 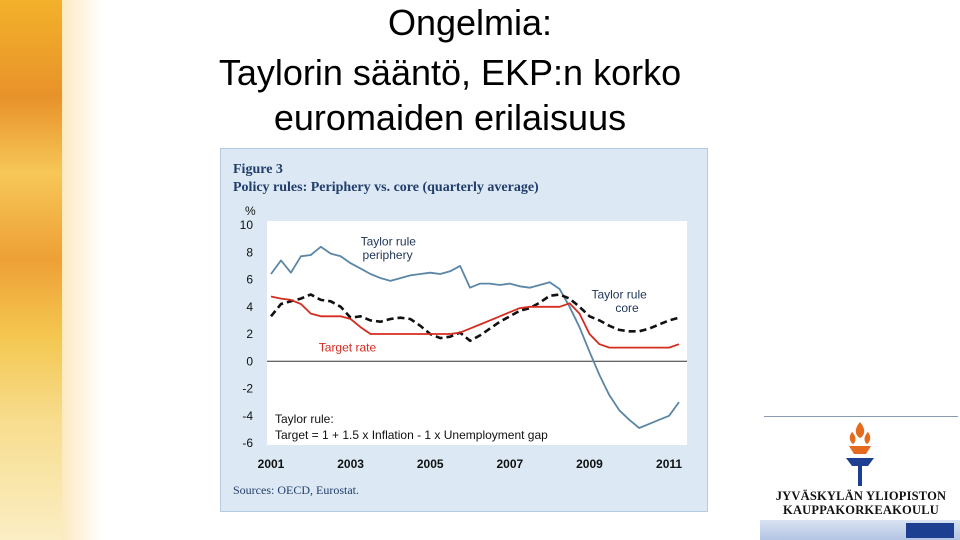 I want to click on logo-name-line1: JYVÄSKYLÄN YLIOPISTON, so click(x=861, y=496).